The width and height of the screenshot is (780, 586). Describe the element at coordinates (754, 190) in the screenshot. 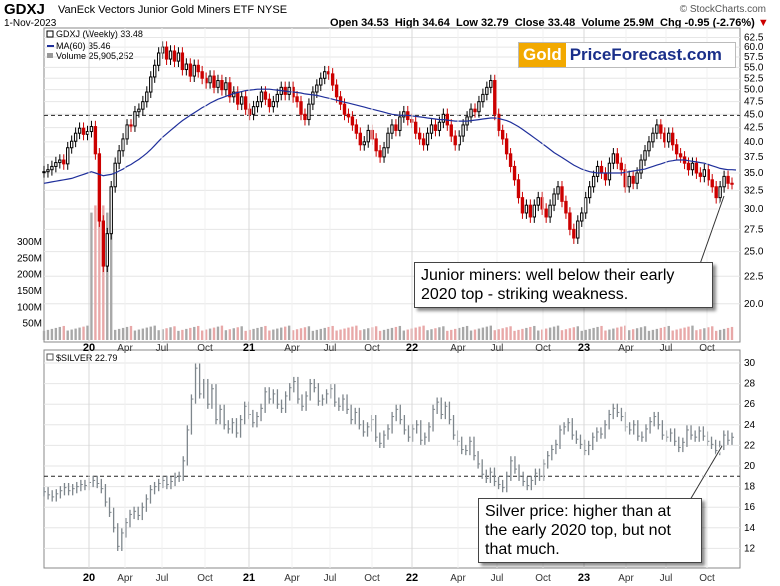

I see `price-tick-label: 32.5` at that location.